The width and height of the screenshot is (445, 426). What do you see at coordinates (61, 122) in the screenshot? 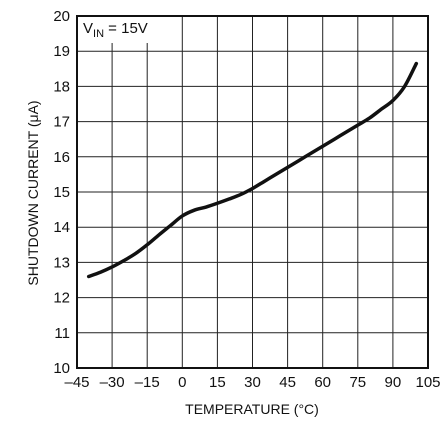
I see `y-tick-label: 17` at bounding box center [61, 122].